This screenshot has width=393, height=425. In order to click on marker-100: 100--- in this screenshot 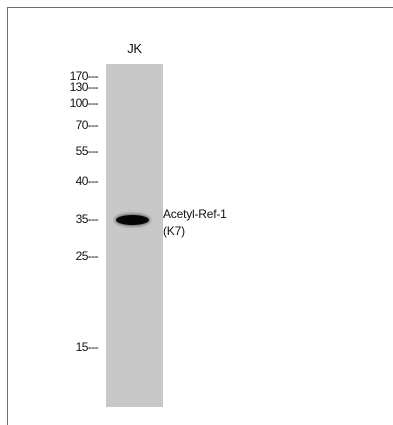, I will do `click(84, 103)`.